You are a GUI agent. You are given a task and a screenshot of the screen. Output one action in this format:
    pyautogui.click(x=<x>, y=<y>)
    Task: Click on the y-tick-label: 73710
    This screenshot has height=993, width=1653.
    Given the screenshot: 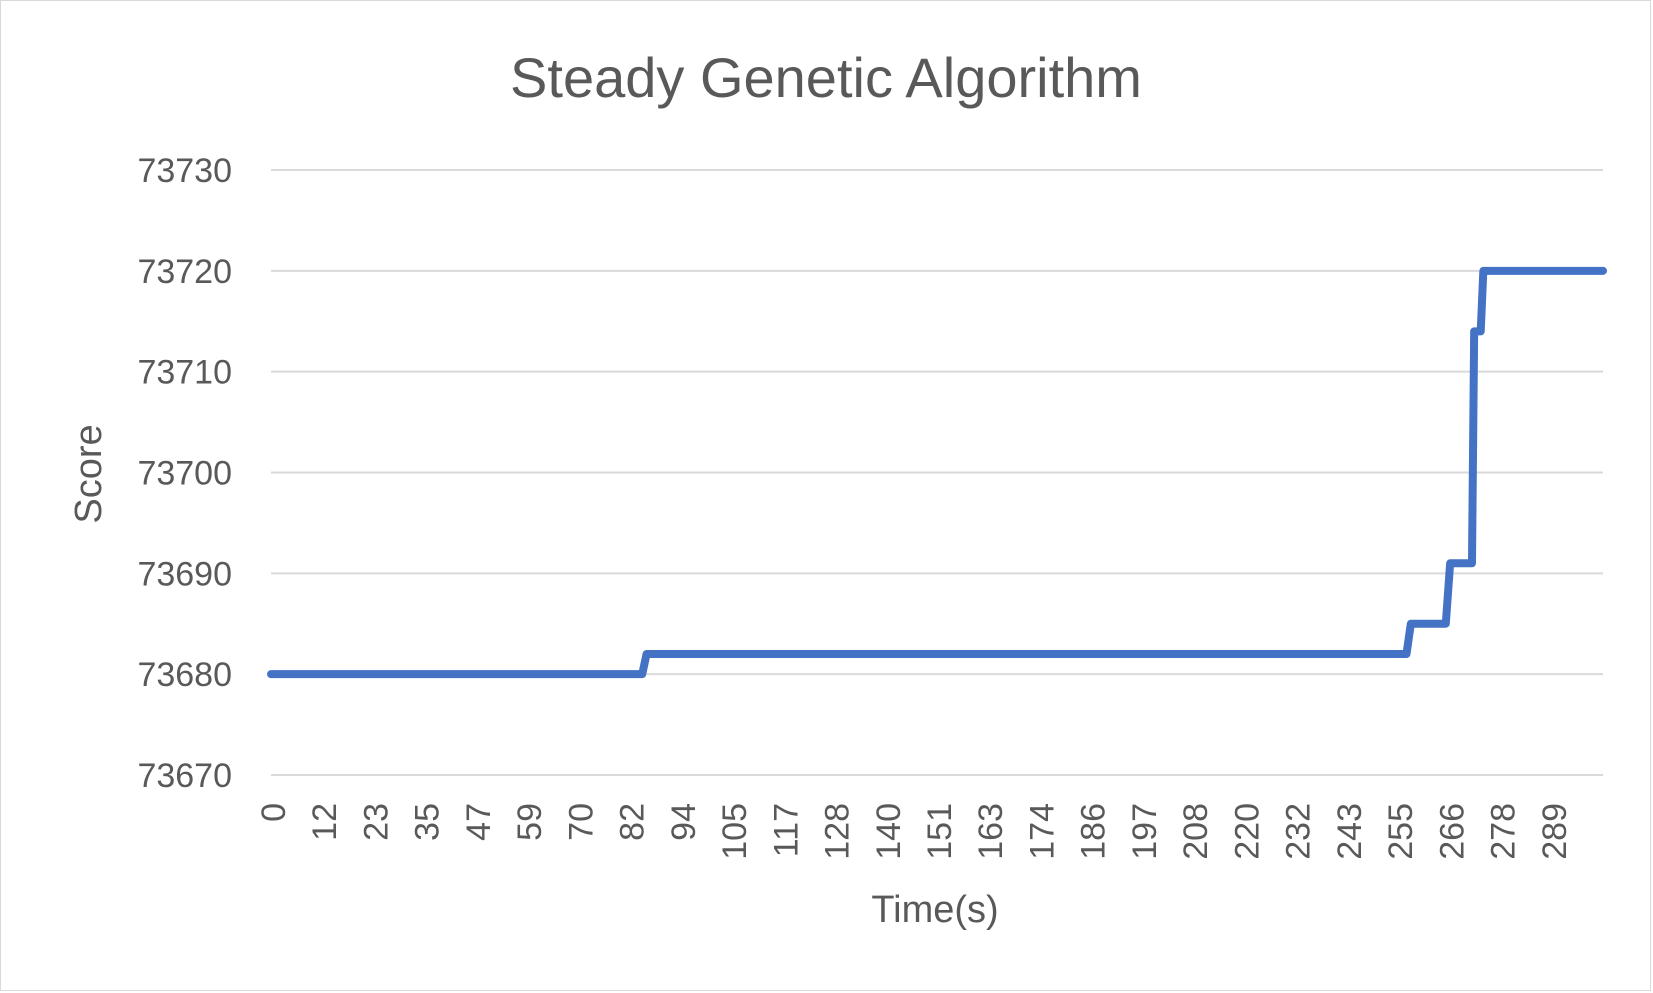 What is the action you would take?
    pyautogui.click(x=184, y=373)
    